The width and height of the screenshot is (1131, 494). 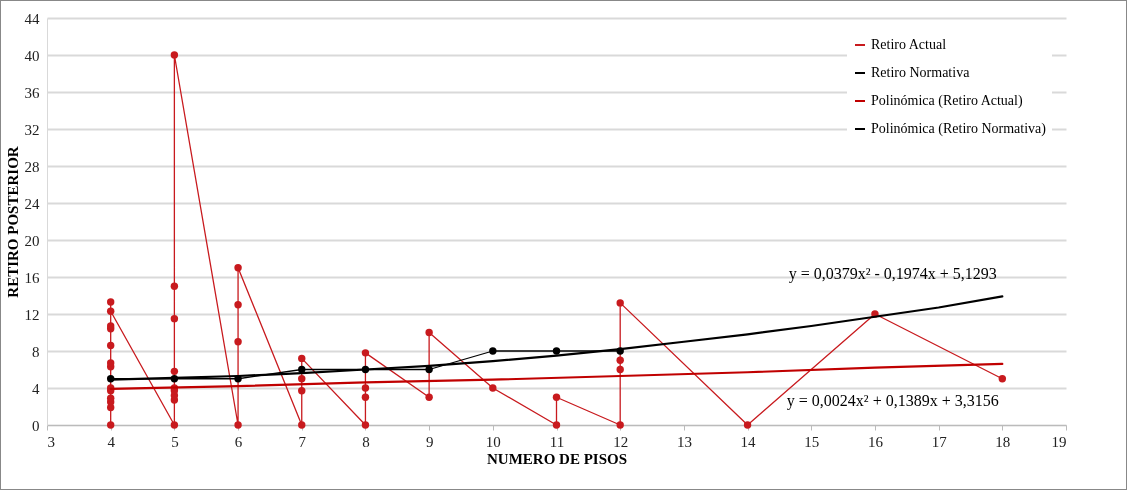 What do you see at coordinates (32, 92) in the screenshot?
I see `y-tick-label: 36` at bounding box center [32, 92].